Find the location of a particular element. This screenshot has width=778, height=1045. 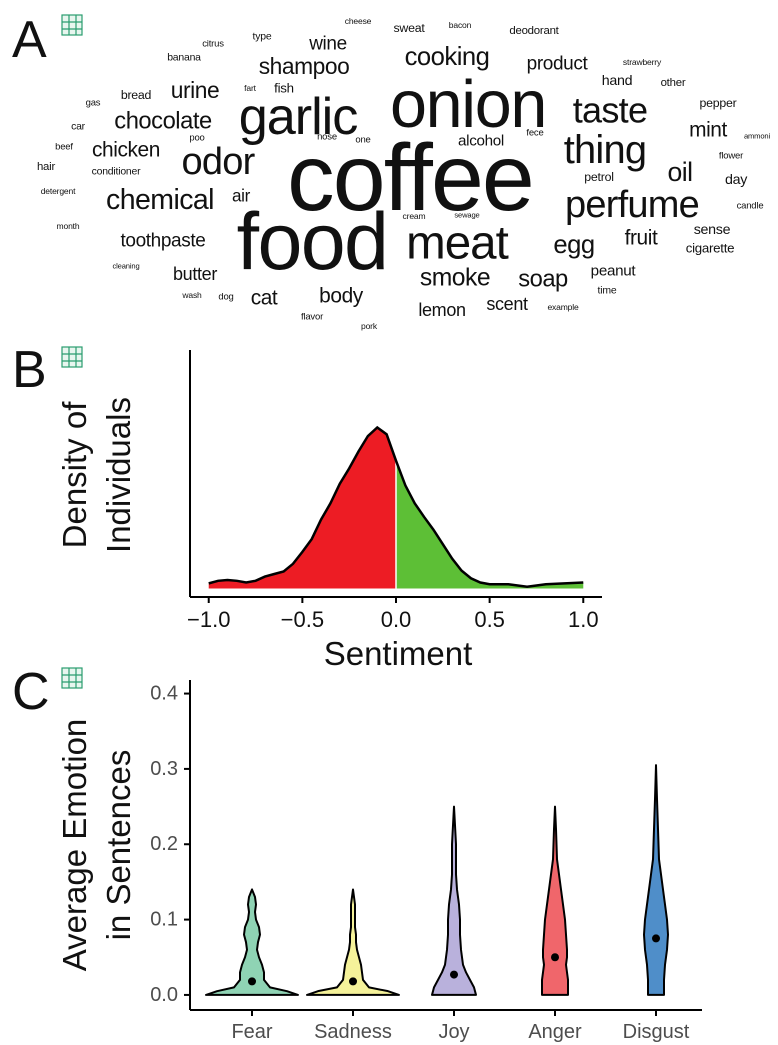

x-tick-label: −1.0 is located at coordinates (208, 619).